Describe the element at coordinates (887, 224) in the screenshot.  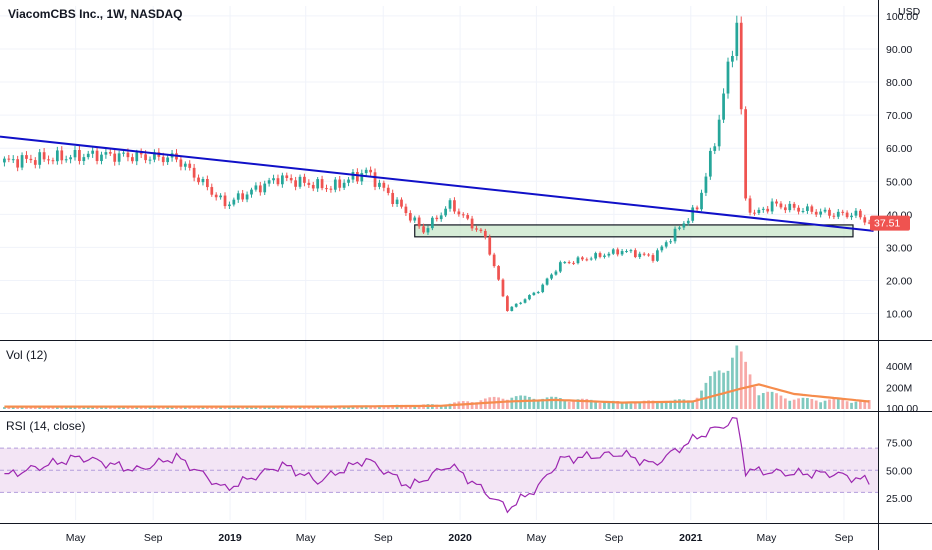
I see `svg-text: 37.51` at that location.